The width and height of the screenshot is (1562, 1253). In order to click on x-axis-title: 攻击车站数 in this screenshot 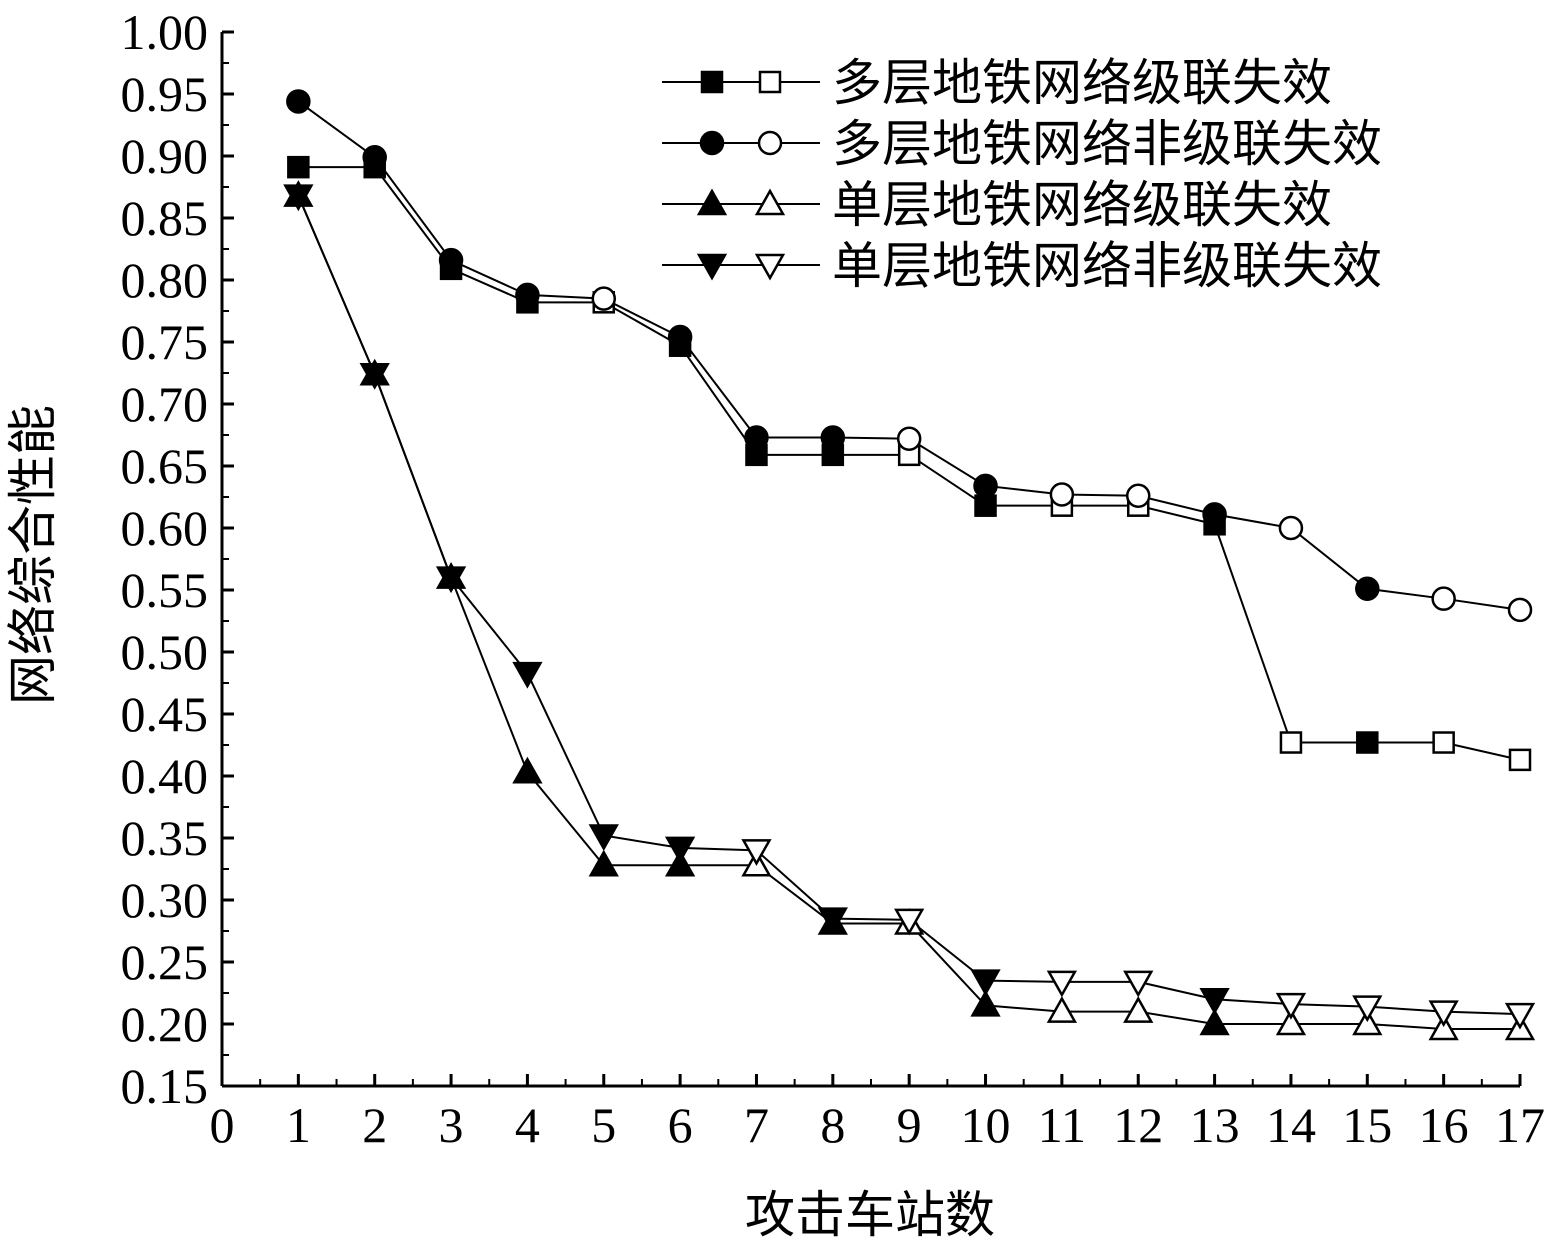, I will do `click(870, 1215)`.